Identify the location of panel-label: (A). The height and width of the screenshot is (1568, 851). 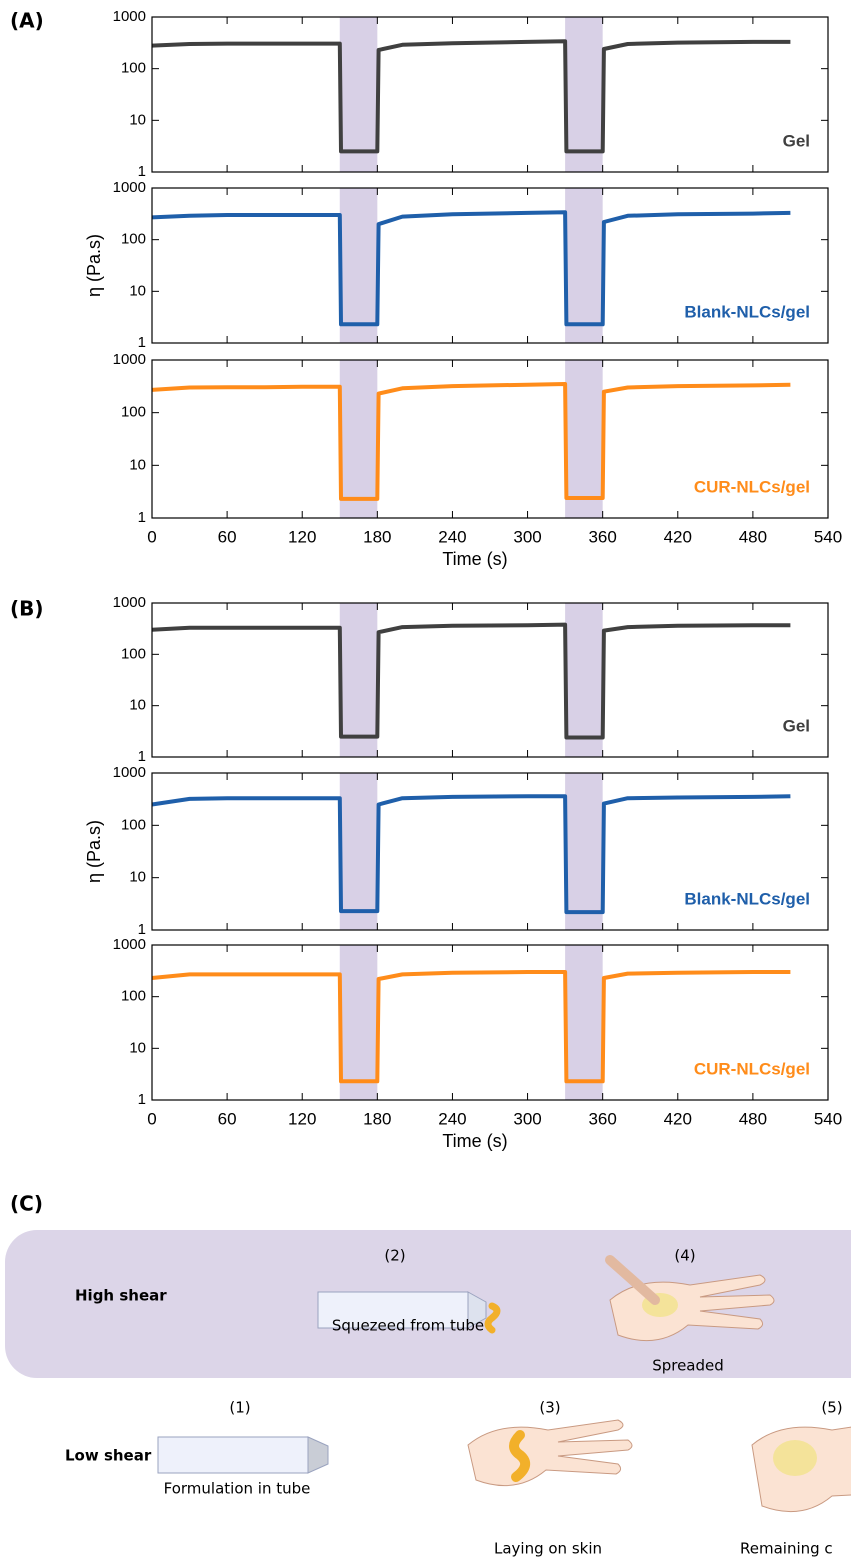
(27, 21).